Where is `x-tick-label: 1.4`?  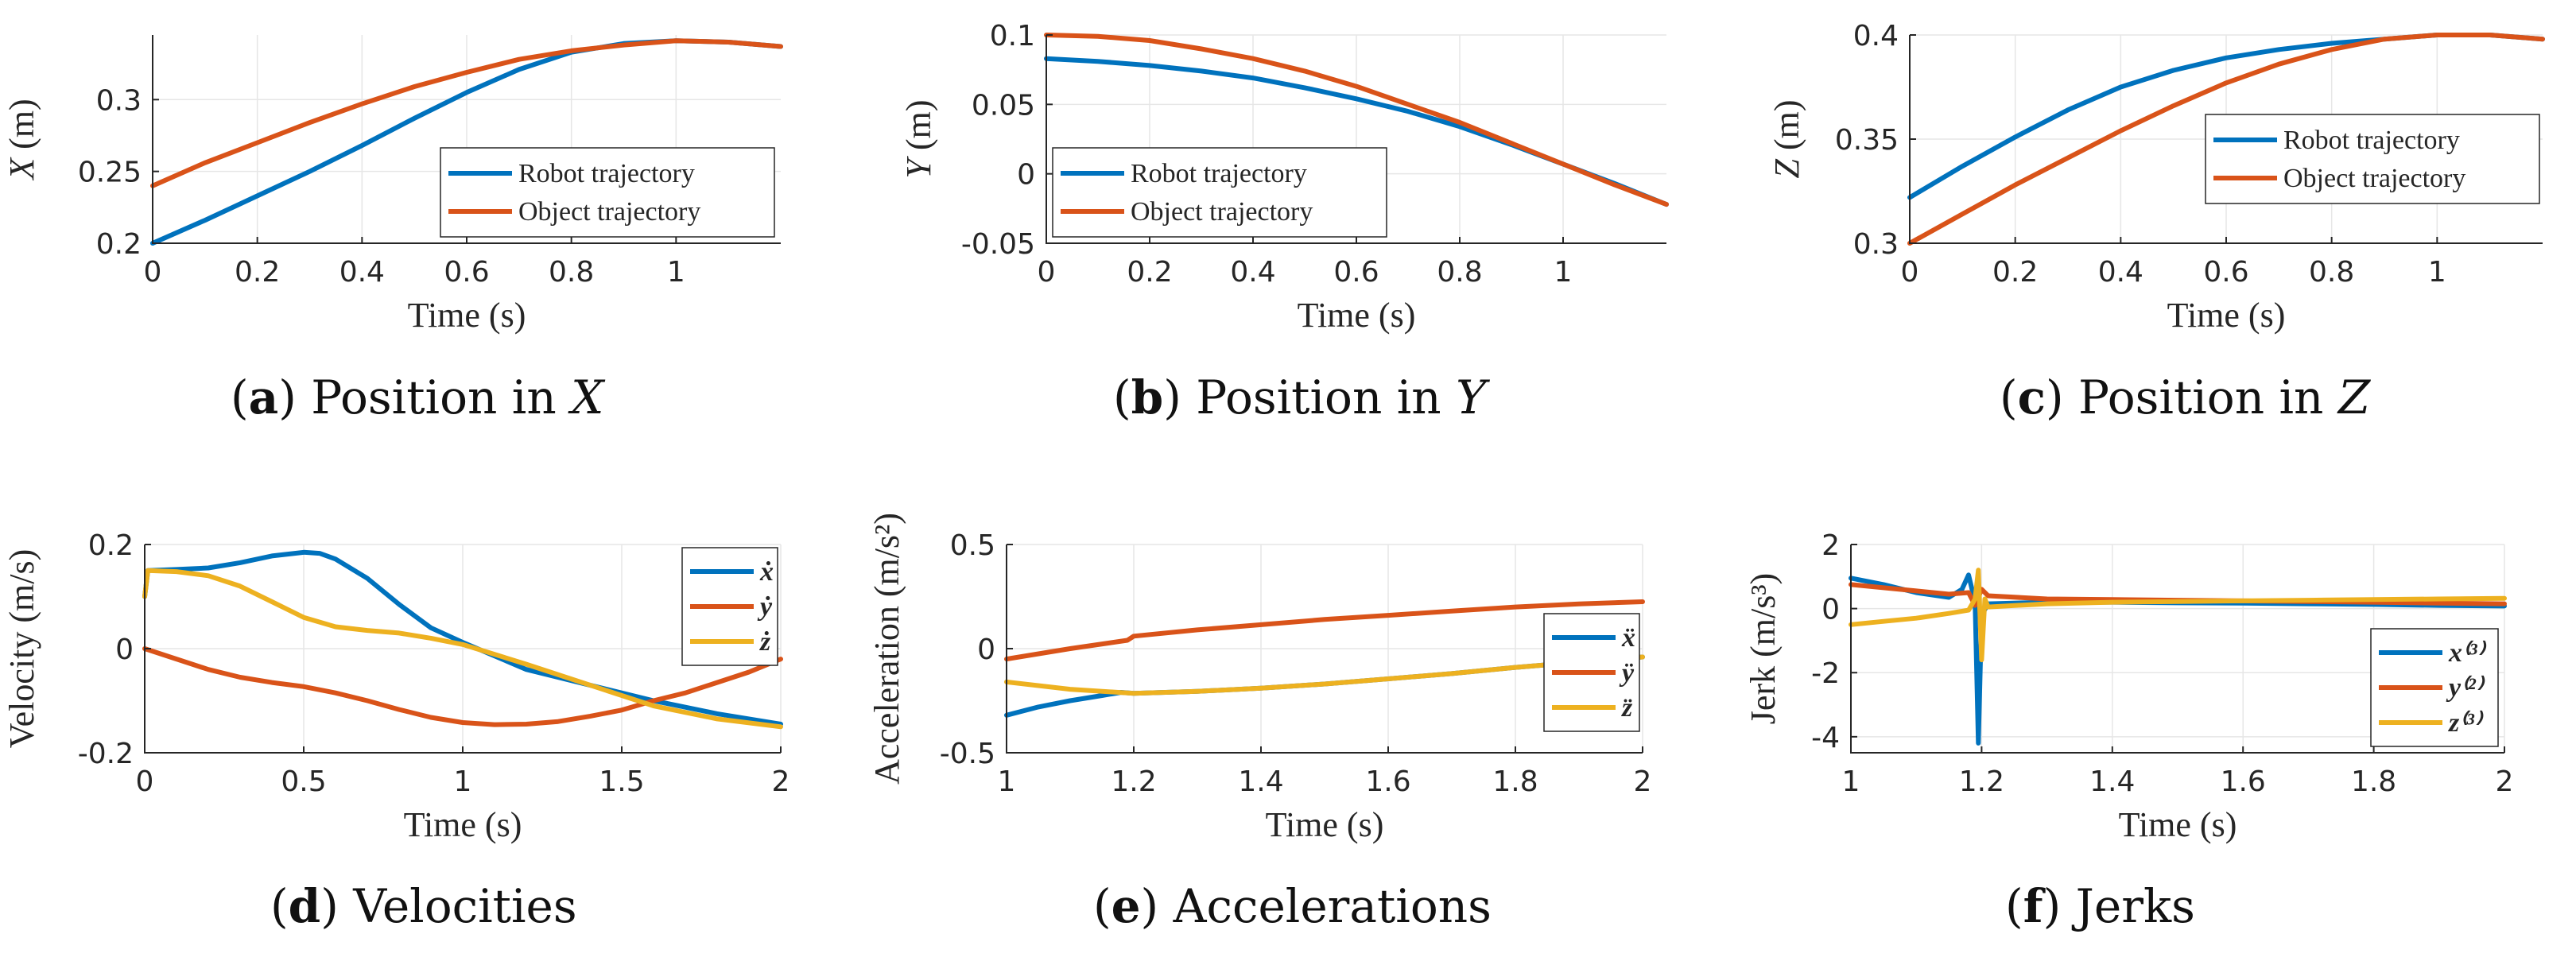
x-tick-label: 1.4 is located at coordinates (2112, 781).